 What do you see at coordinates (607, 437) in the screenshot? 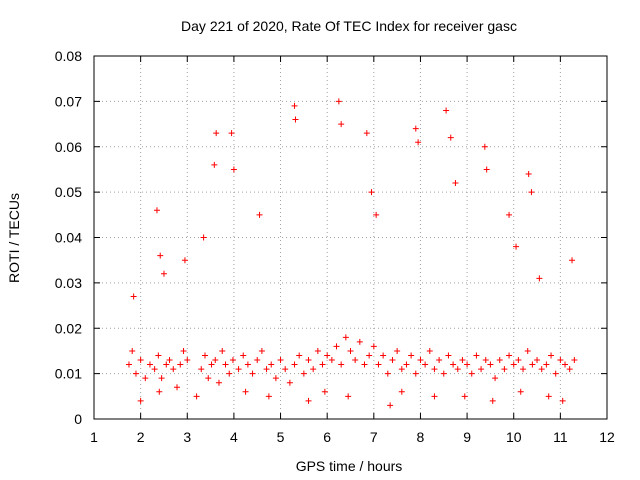
I see `x-tick-label: 12` at bounding box center [607, 437].